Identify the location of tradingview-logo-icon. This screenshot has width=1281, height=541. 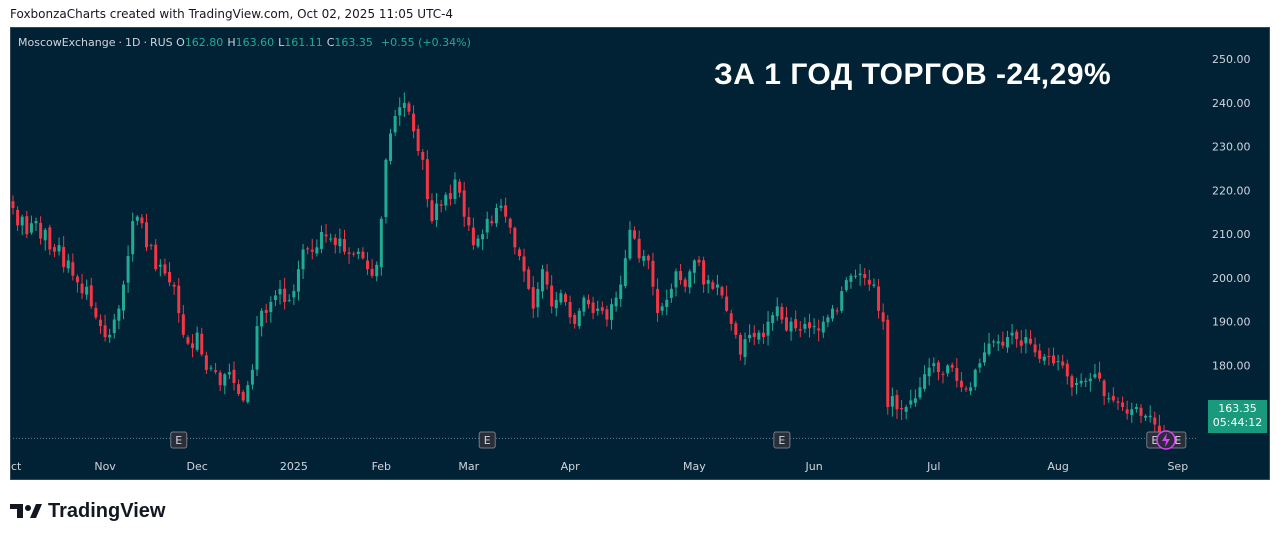
(26, 511).